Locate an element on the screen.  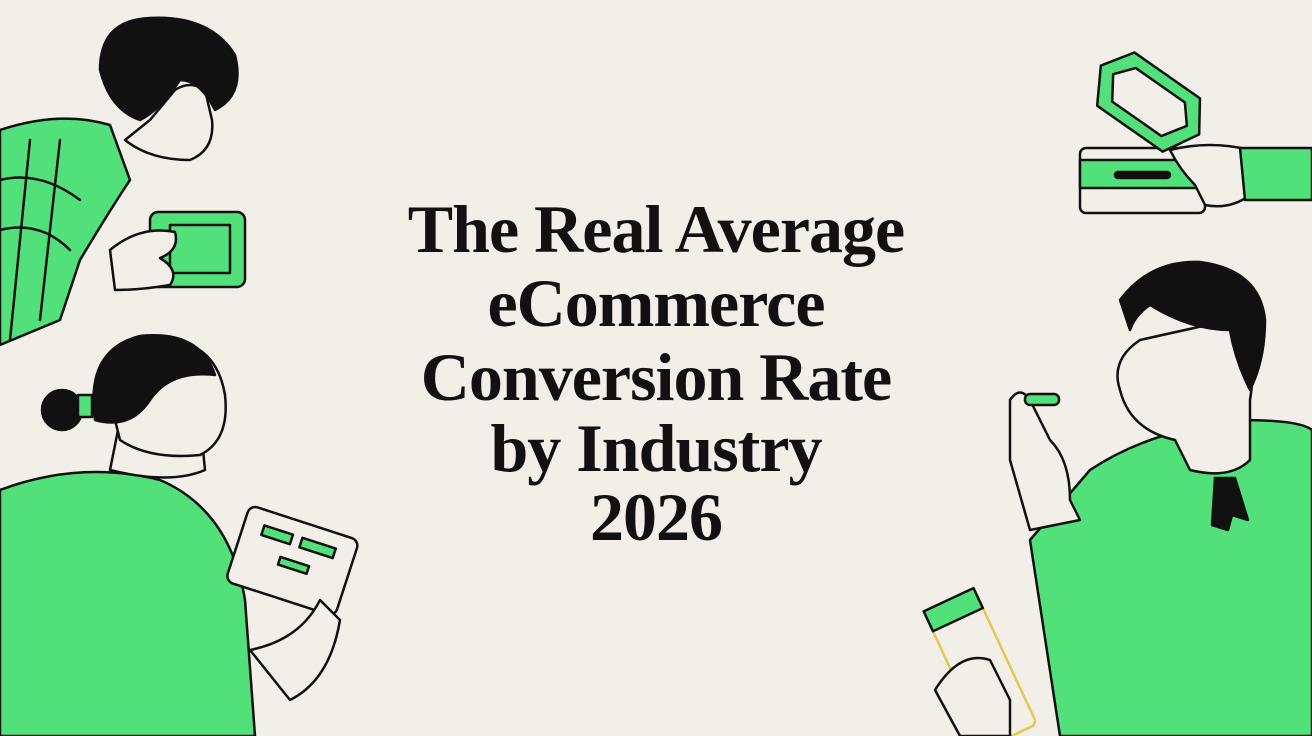
pill is located at coordinates (1042, 399).